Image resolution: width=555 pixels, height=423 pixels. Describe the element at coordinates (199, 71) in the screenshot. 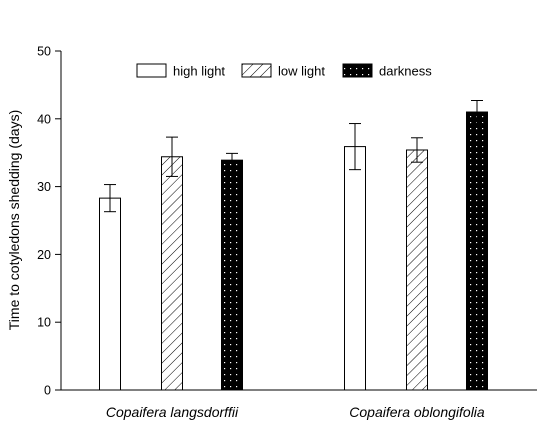

I see `legend-label: high light` at that location.